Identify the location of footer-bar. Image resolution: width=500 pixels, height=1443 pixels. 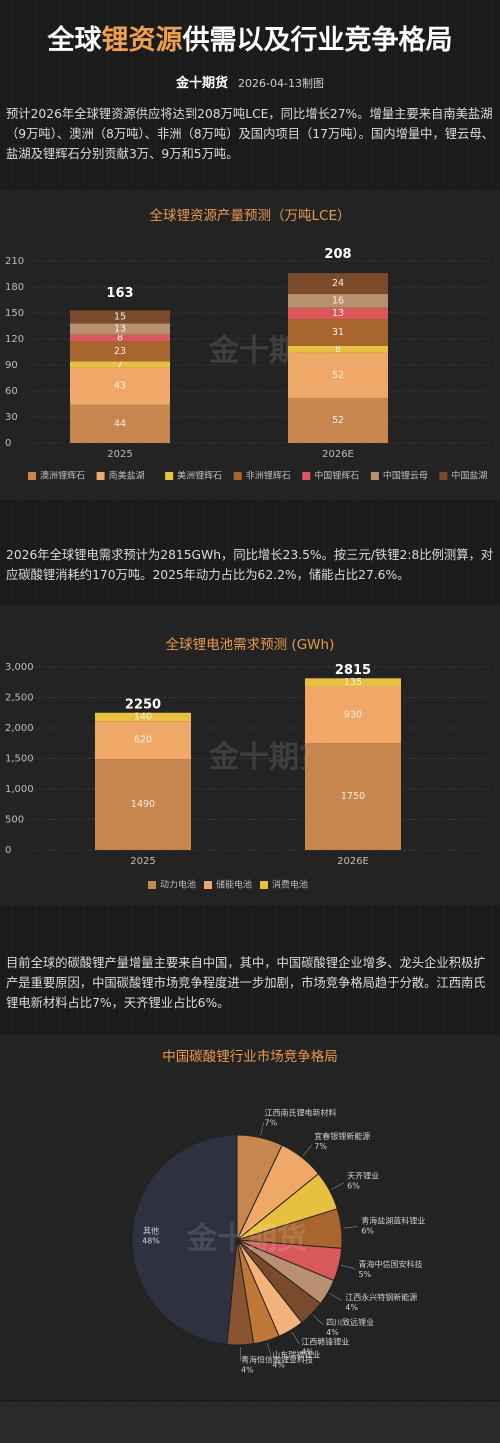
(250, 1422).